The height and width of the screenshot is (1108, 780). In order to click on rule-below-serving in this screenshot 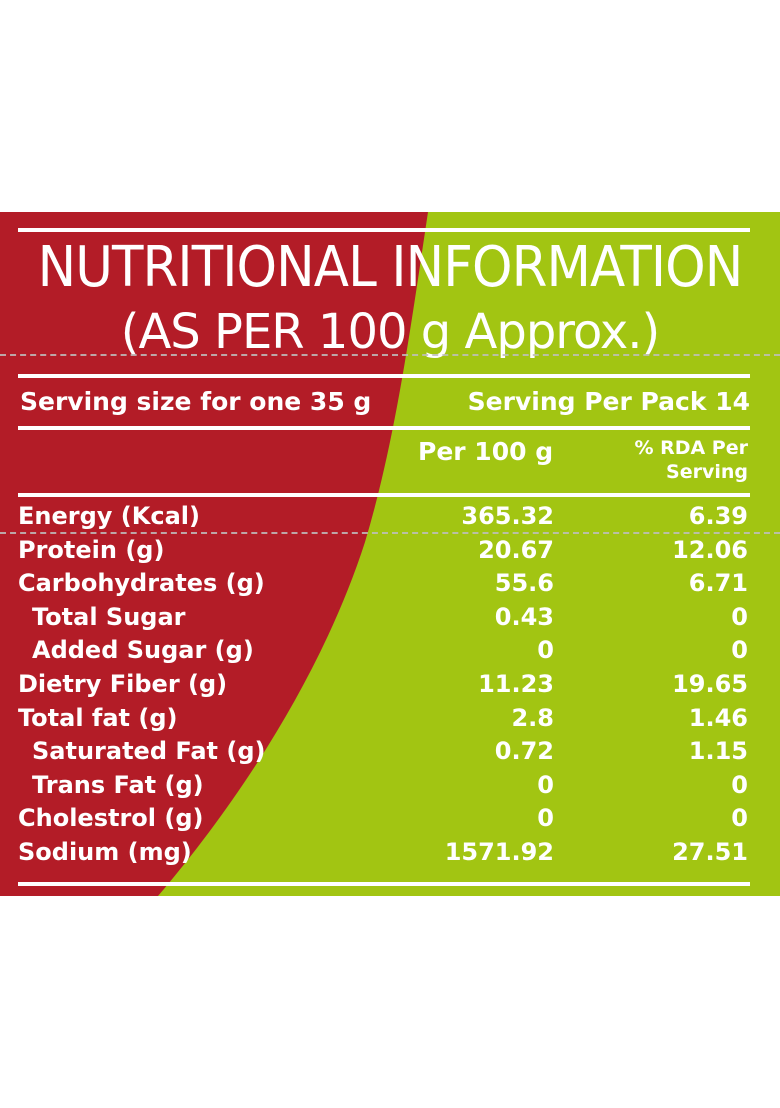, I will do `click(384, 428)`.